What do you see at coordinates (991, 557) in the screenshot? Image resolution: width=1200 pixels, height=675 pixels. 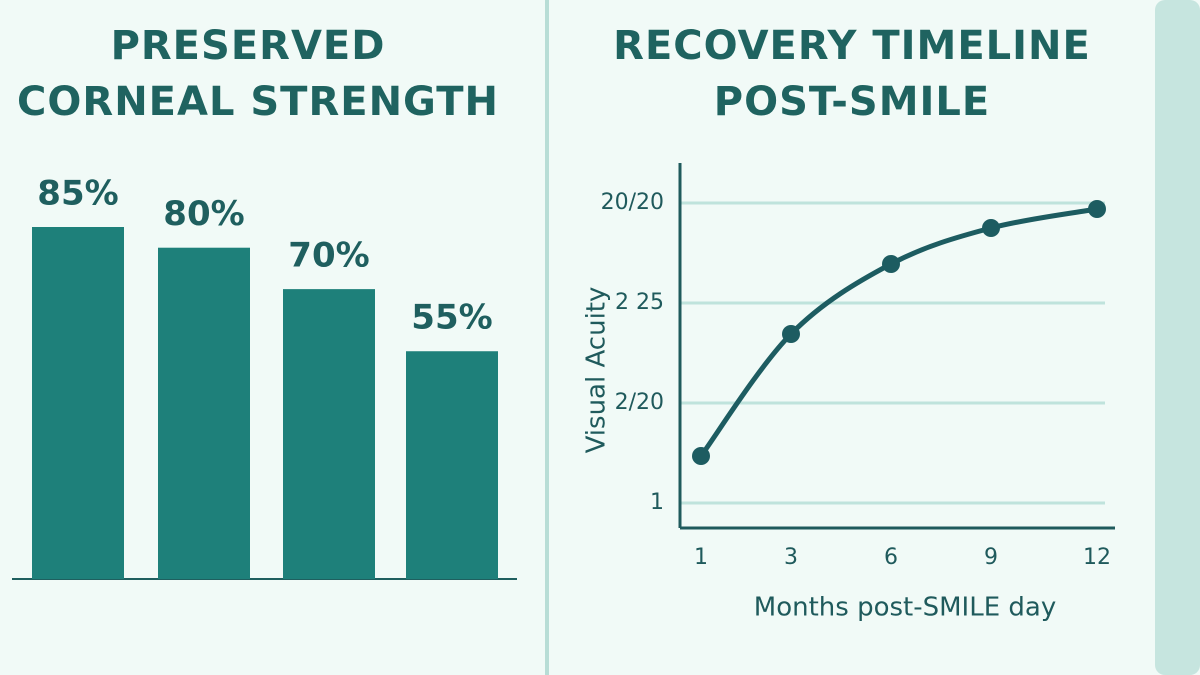 I see `x-tick-label: 9` at bounding box center [991, 557].